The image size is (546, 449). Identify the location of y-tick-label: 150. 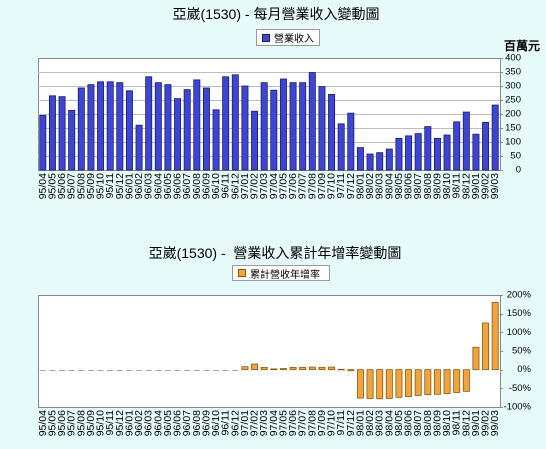
(513, 128).